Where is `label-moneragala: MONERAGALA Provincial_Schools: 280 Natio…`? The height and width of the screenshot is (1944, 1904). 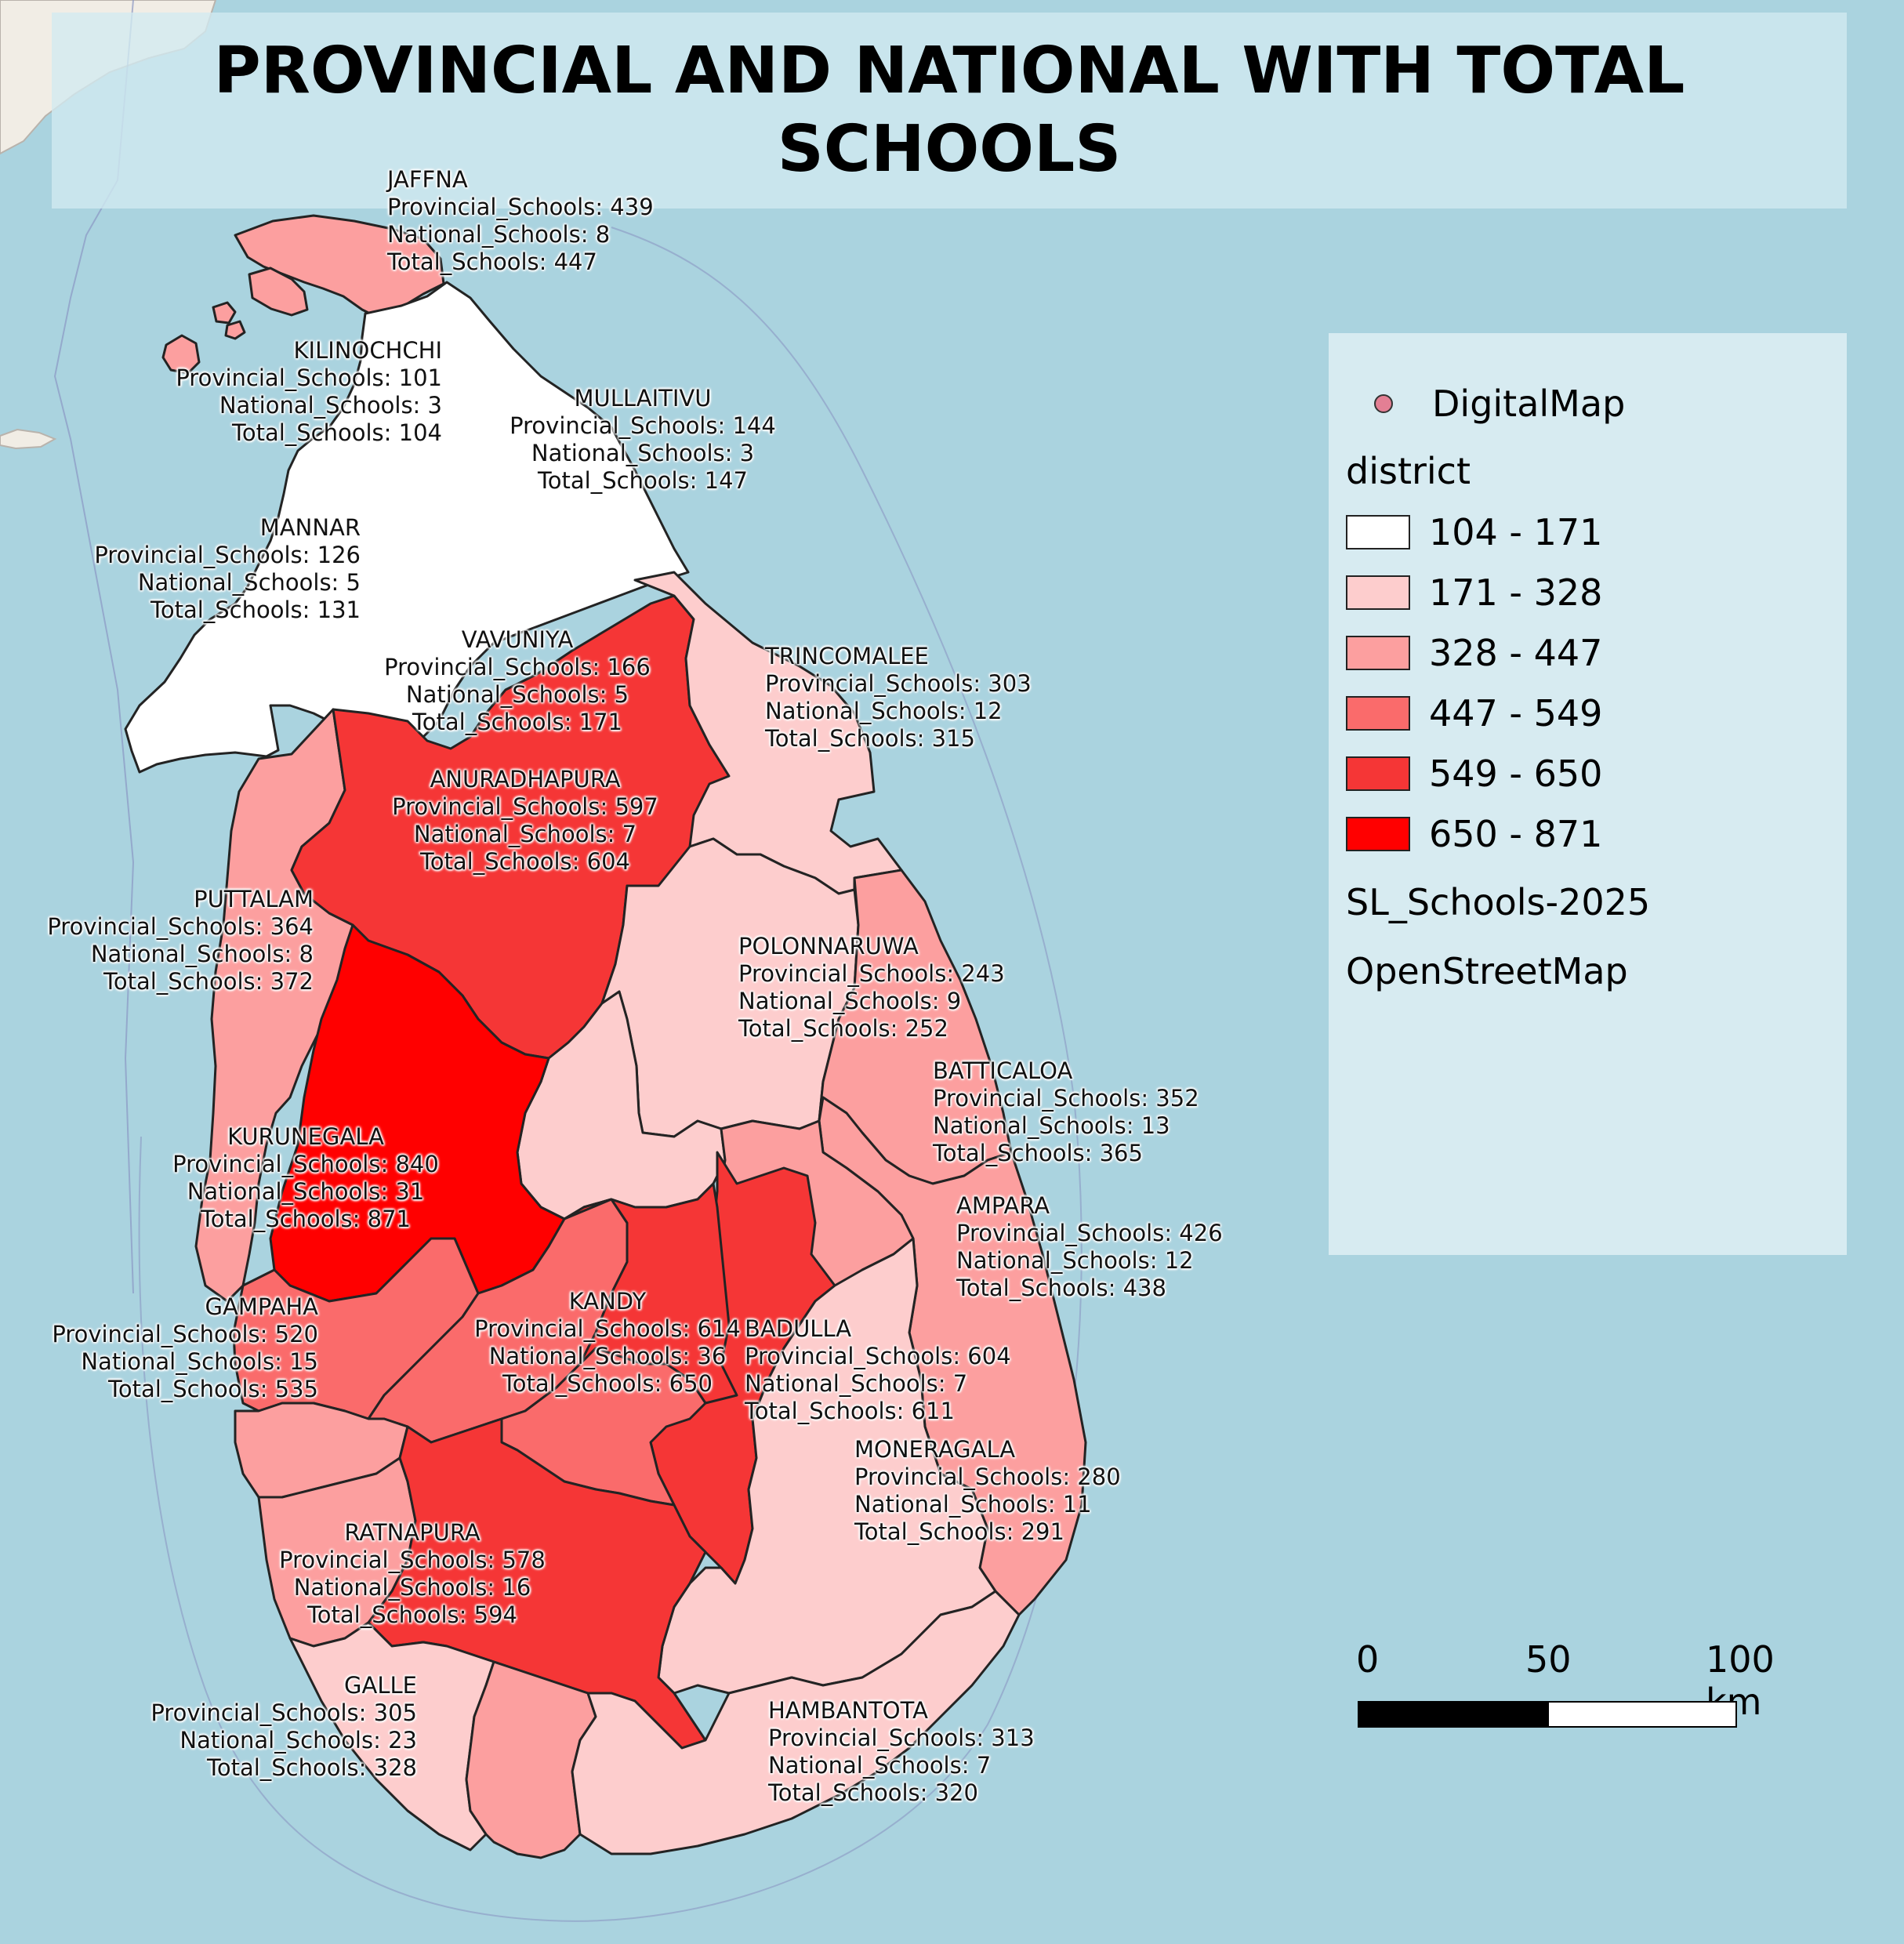
label-moneragala: MONERAGALA Provincial_Schools: 280 Natio… is located at coordinates (987, 1491).